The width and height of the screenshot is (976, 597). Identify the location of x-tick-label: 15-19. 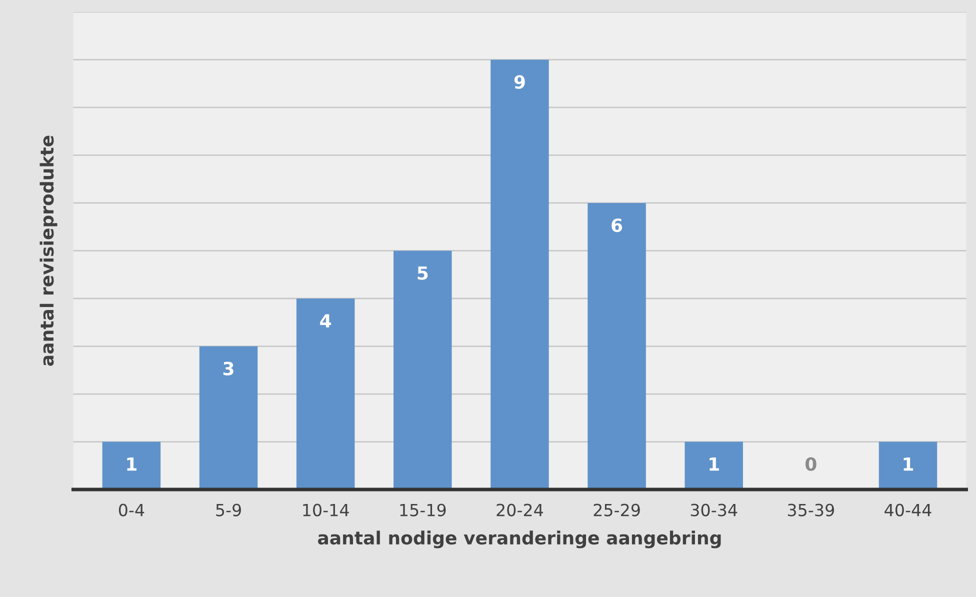
(423, 510).